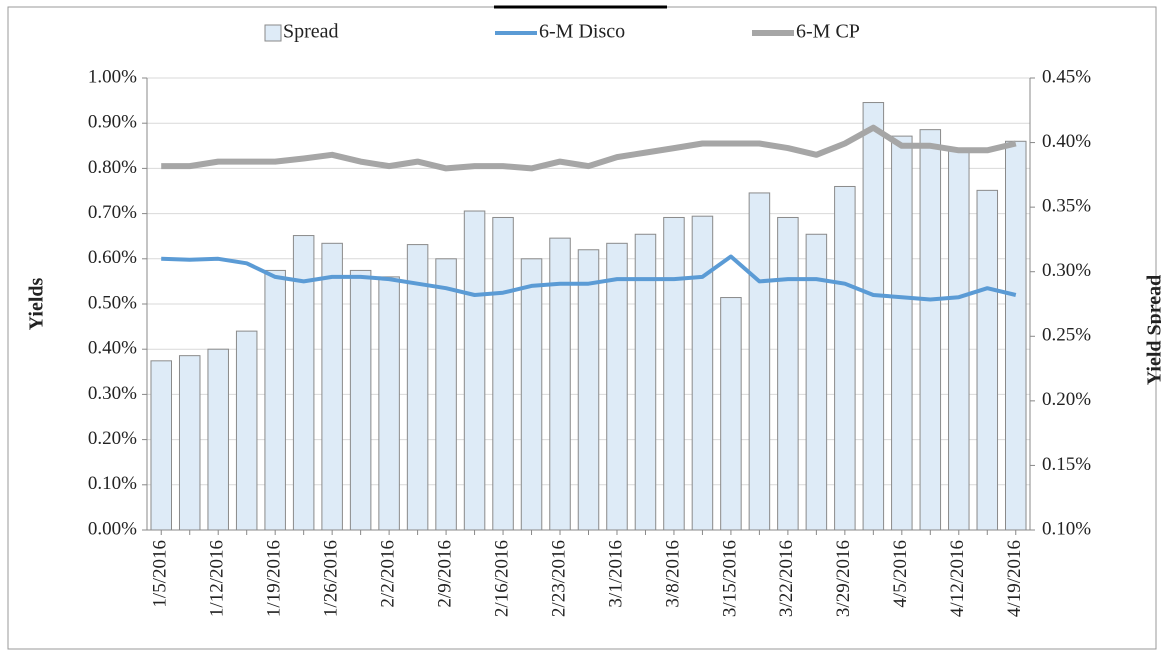 This screenshot has width=1161, height=657. I want to click on y-tick-label: 0.30%, so click(112, 393).